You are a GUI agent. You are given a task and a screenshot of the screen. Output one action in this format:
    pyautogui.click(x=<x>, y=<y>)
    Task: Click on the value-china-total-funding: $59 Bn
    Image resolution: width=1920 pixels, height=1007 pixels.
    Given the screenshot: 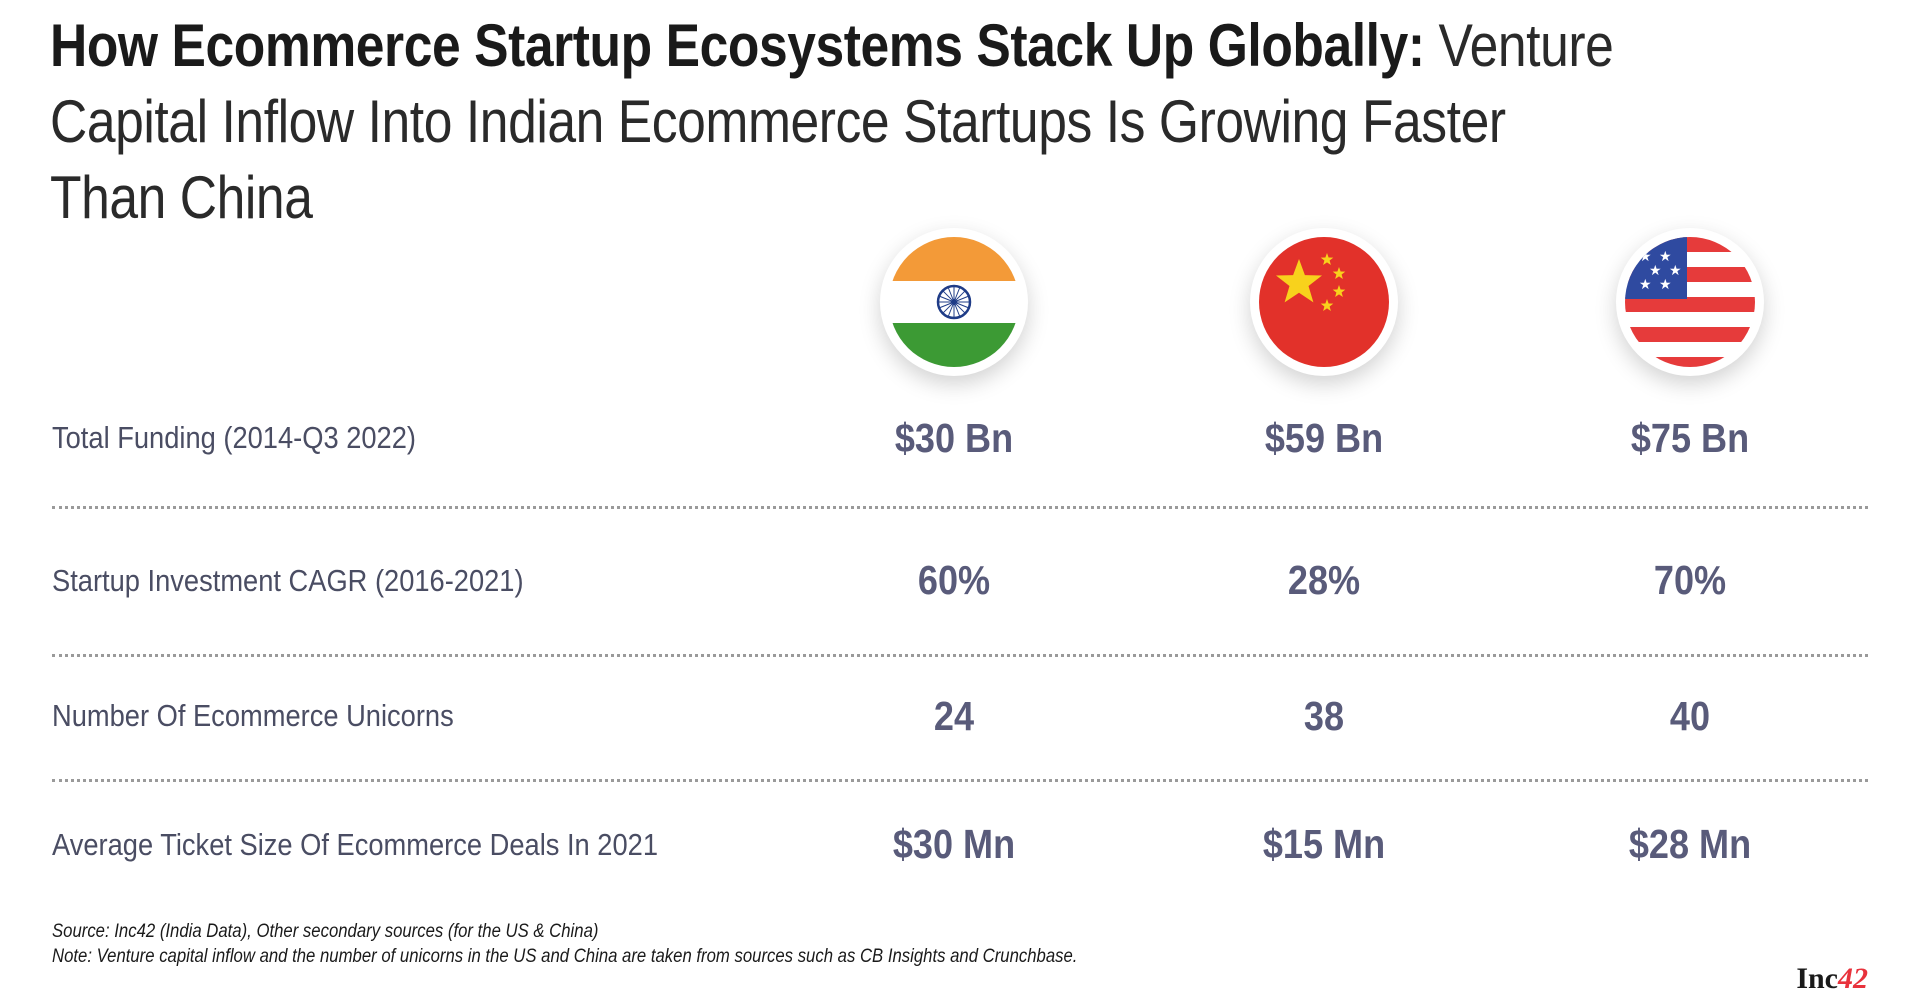 What is the action you would take?
    pyautogui.click(x=1324, y=438)
    